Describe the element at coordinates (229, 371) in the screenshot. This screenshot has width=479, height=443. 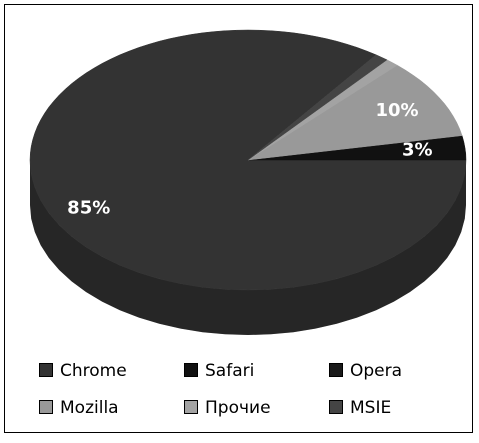
I see `legend-label: Safari` at that location.